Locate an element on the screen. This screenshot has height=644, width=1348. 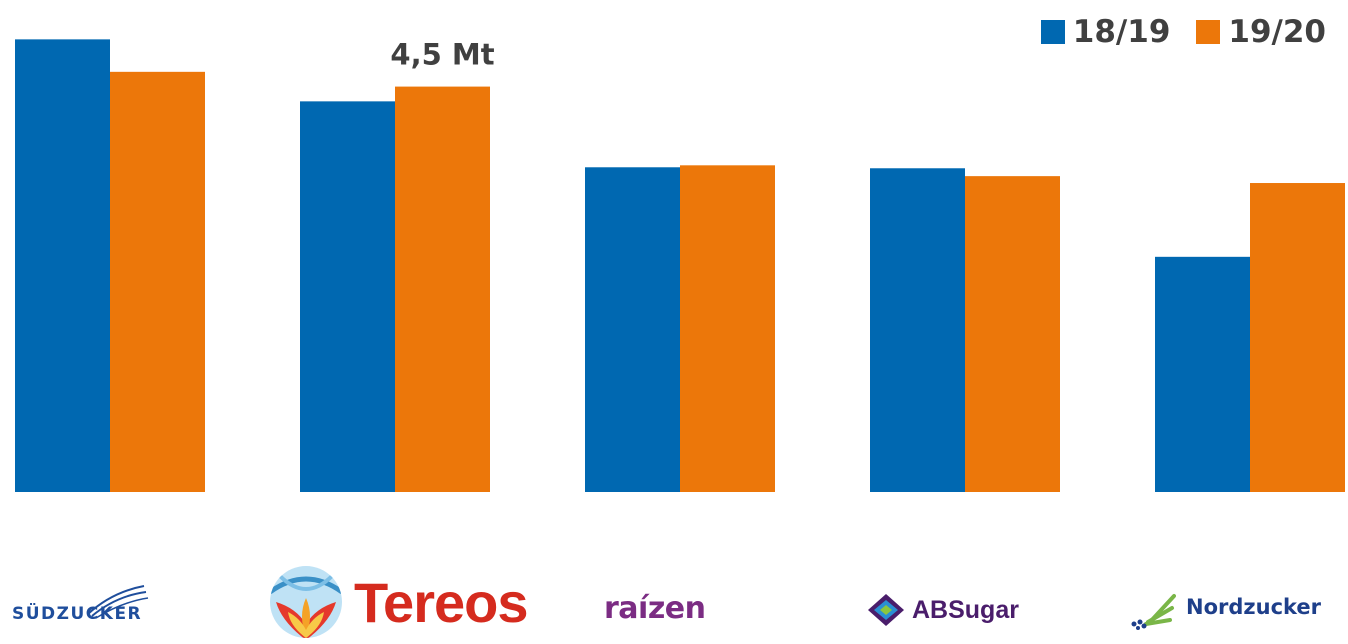
swoosh-icon is located at coordinates (118, 602).